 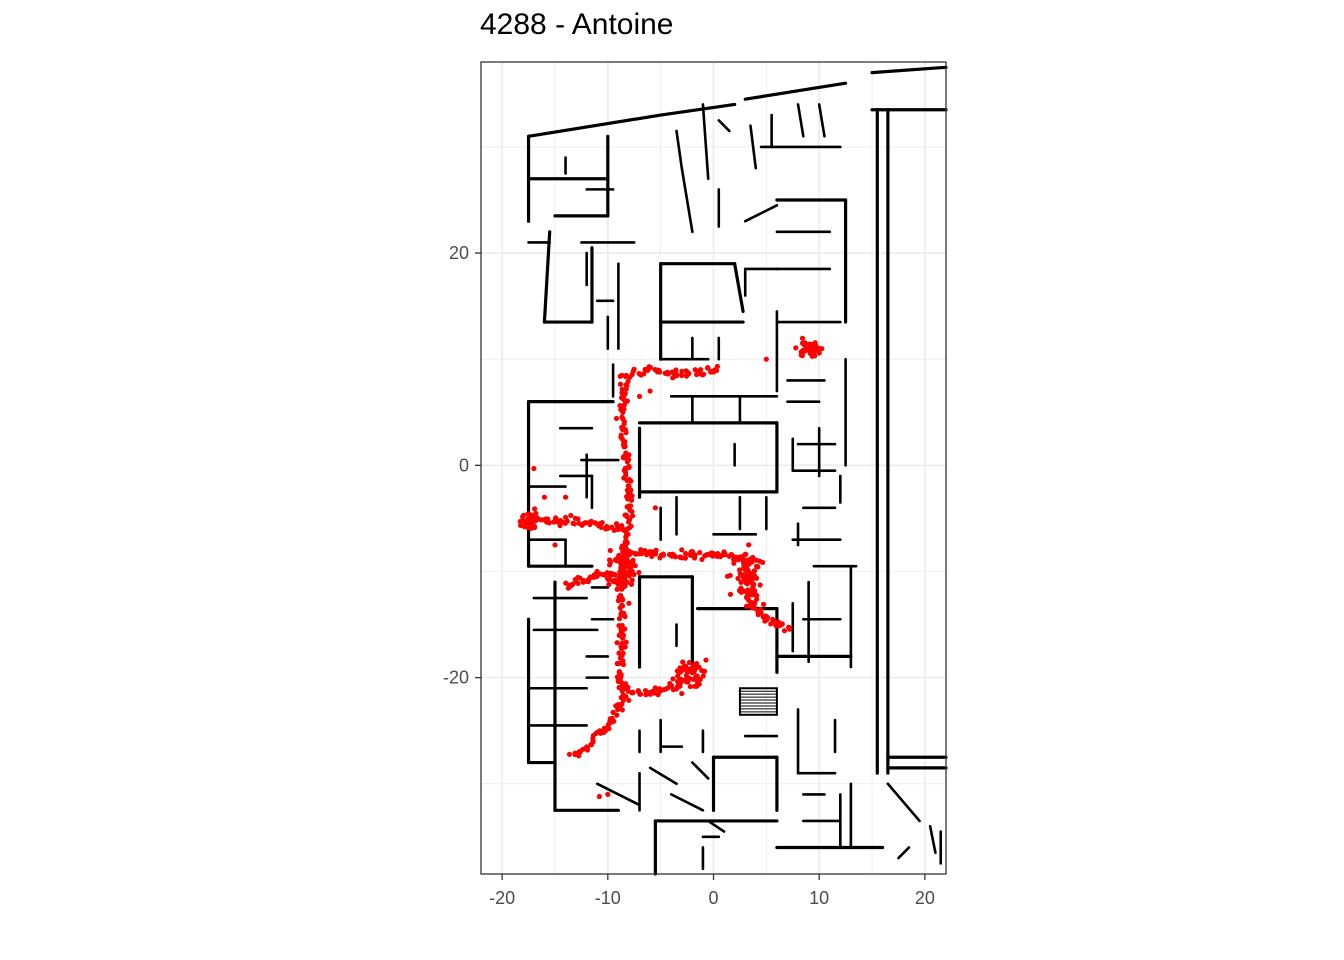 What do you see at coordinates (819, 898) in the screenshot?
I see `x-tick-label: 10` at bounding box center [819, 898].